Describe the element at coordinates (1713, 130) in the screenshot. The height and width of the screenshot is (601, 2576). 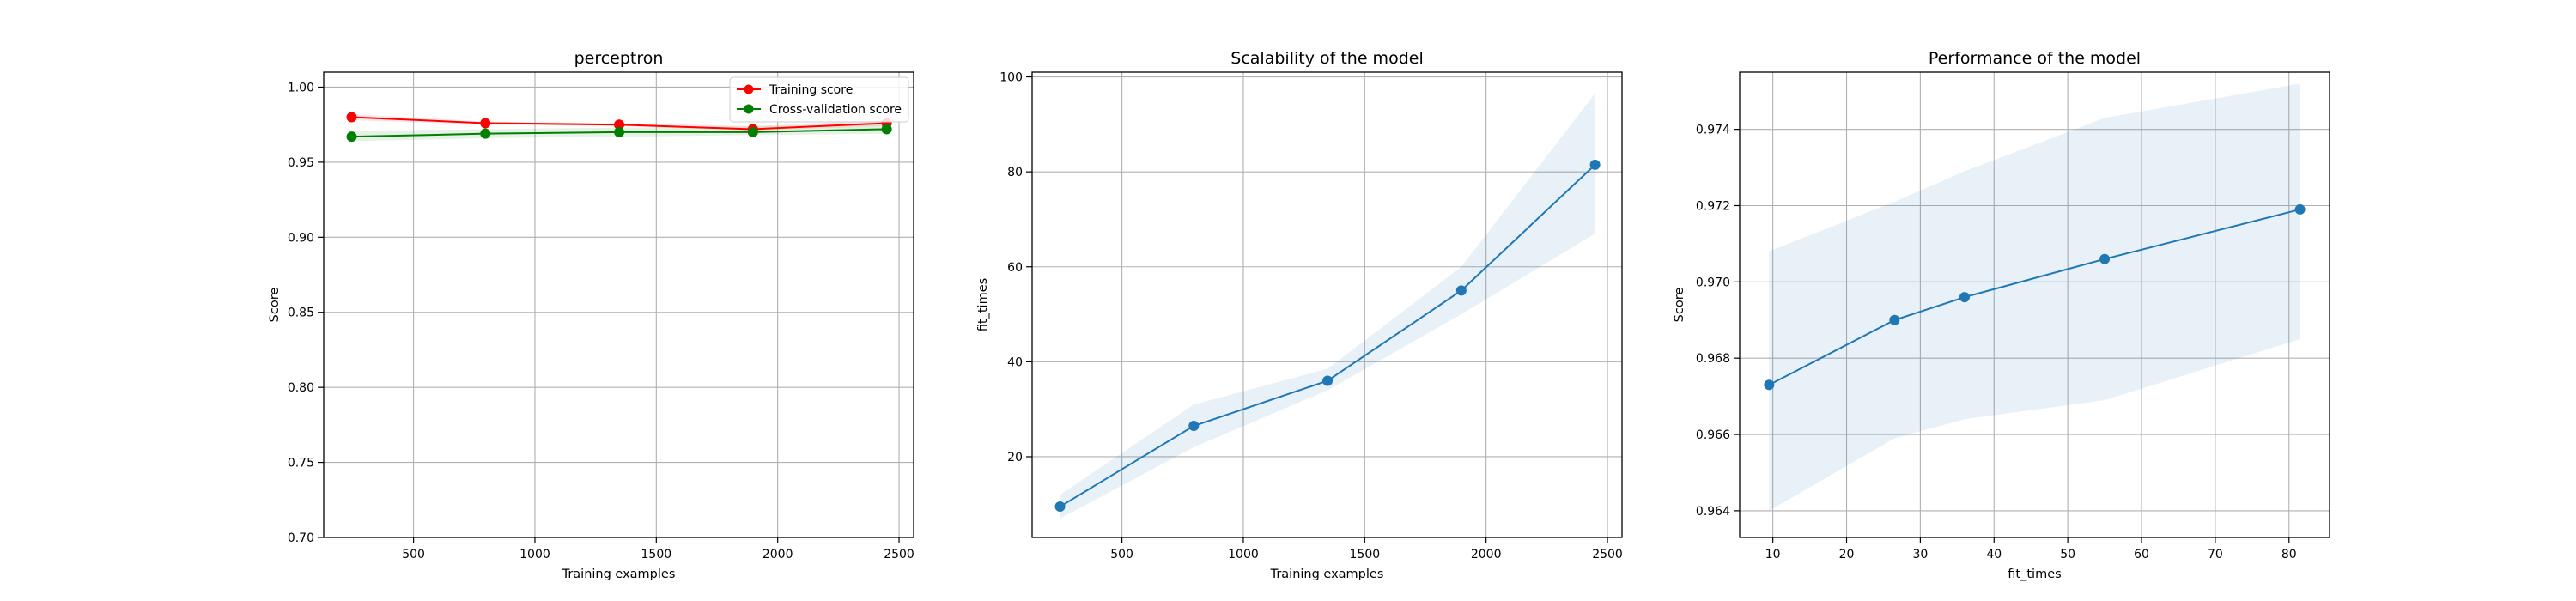
I see `y-tick-label: 0.974` at that location.